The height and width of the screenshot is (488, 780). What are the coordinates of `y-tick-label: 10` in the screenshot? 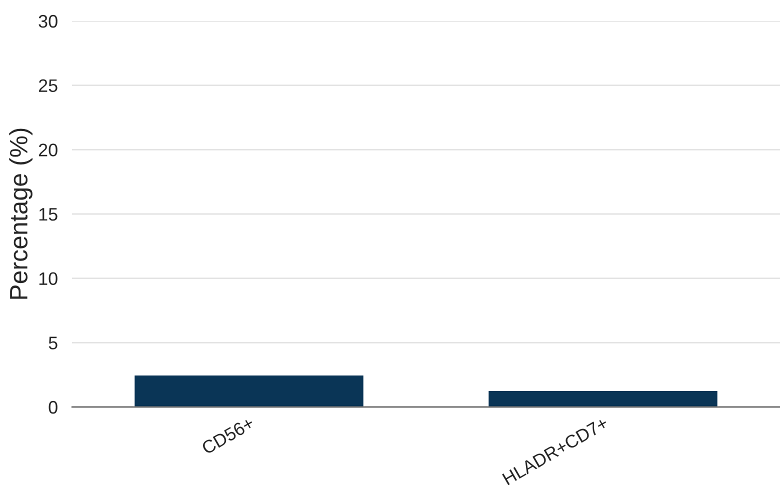 It's located at (48, 279).